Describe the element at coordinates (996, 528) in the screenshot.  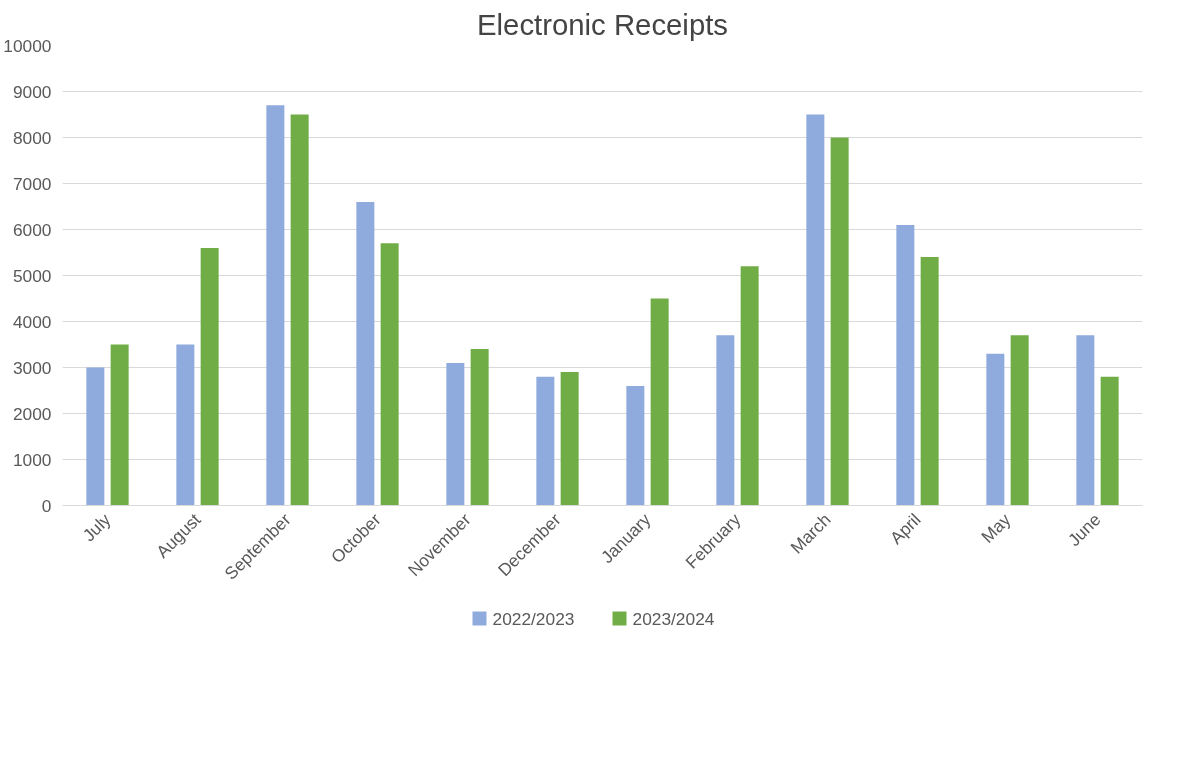
I see `x-tick-label: May` at that location.